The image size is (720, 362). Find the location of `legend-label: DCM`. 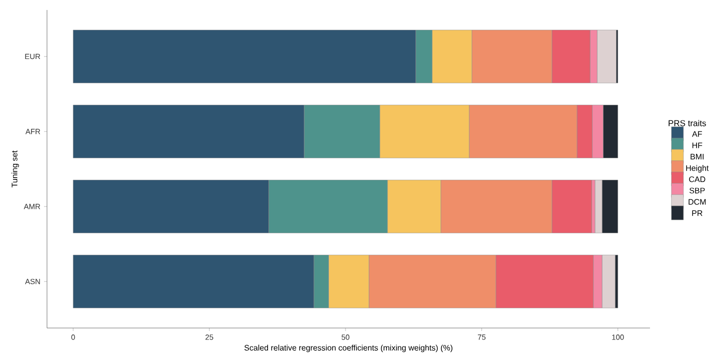

legend-label: DCM is located at coordinates (697, 202).